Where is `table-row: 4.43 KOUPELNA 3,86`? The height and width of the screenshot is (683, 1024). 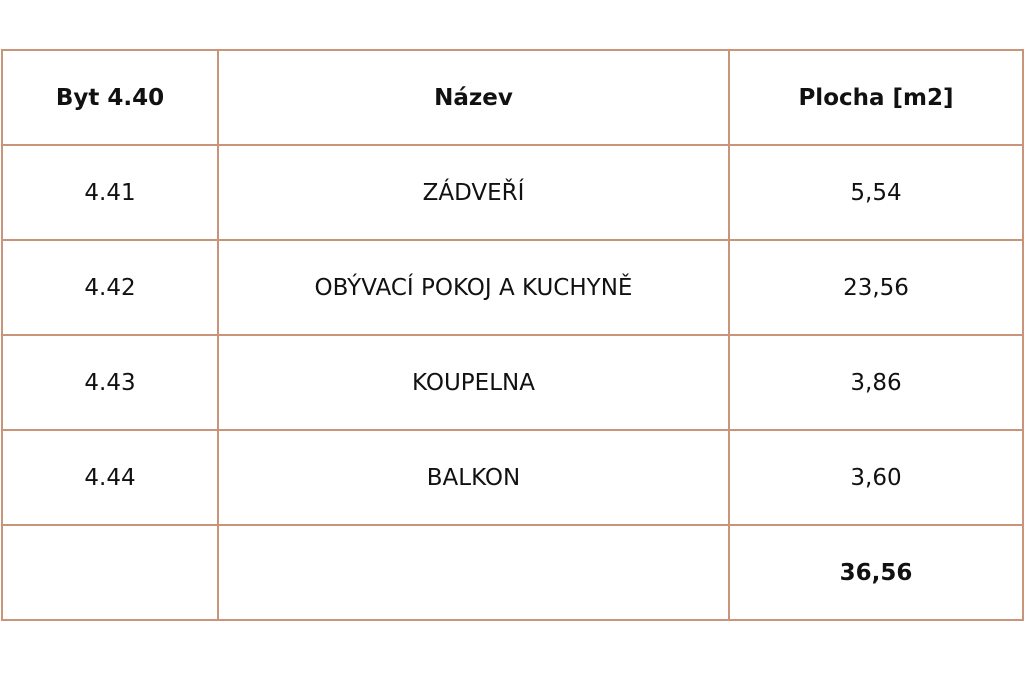
table-row: 4.43 KOUPELNA 3,86 is located at coordinates (512, 382).